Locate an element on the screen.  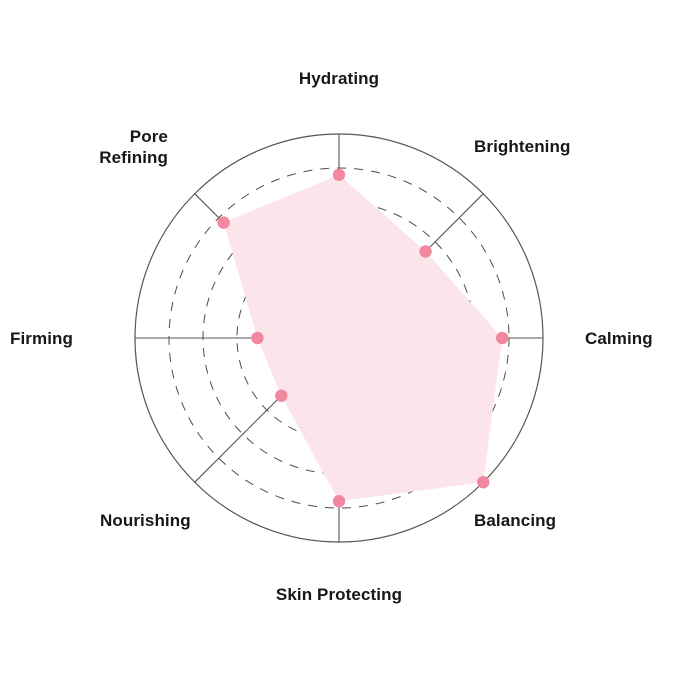
axis-label-skin-protecting: Skin Protecting is located at coordinates (339, 594).